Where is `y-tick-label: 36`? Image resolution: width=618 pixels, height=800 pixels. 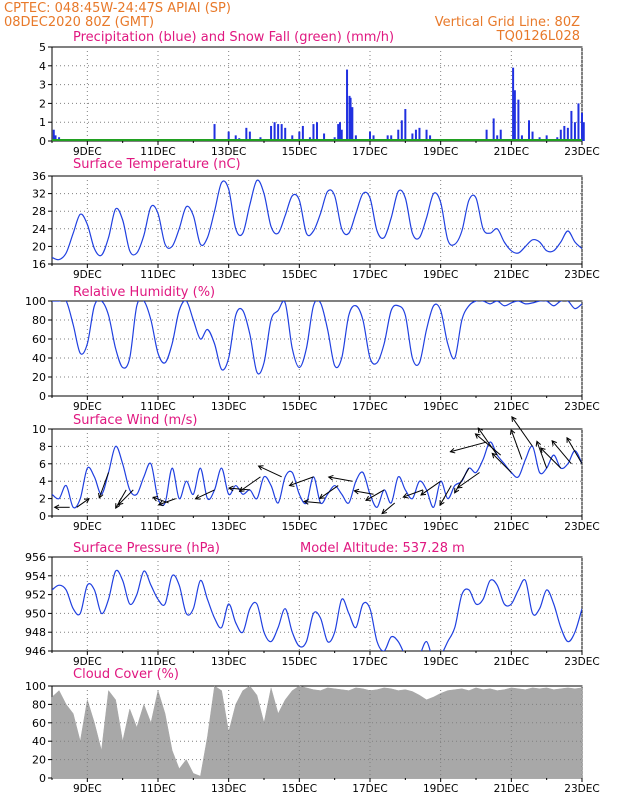 y-tick-label: 36 is located at coordinates (39, 176).